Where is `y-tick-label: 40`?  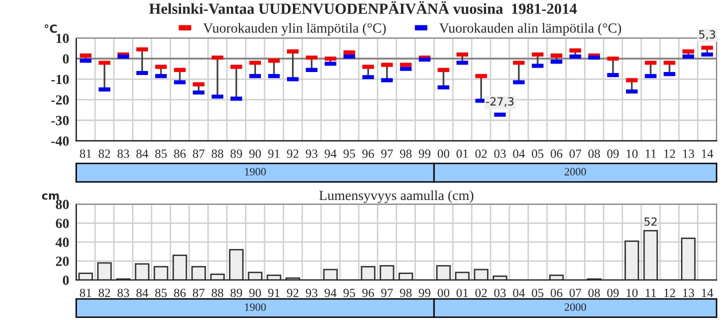 y-tick-label: 40 is located at coordinates (62, 243).